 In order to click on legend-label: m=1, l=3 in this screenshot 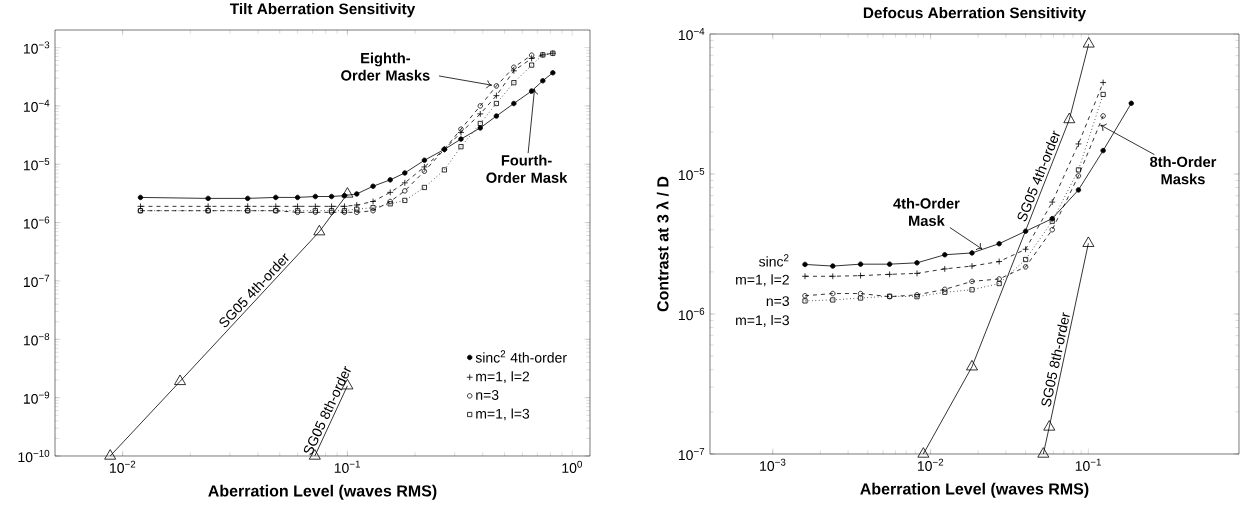, I will do `click(503, 414)`.